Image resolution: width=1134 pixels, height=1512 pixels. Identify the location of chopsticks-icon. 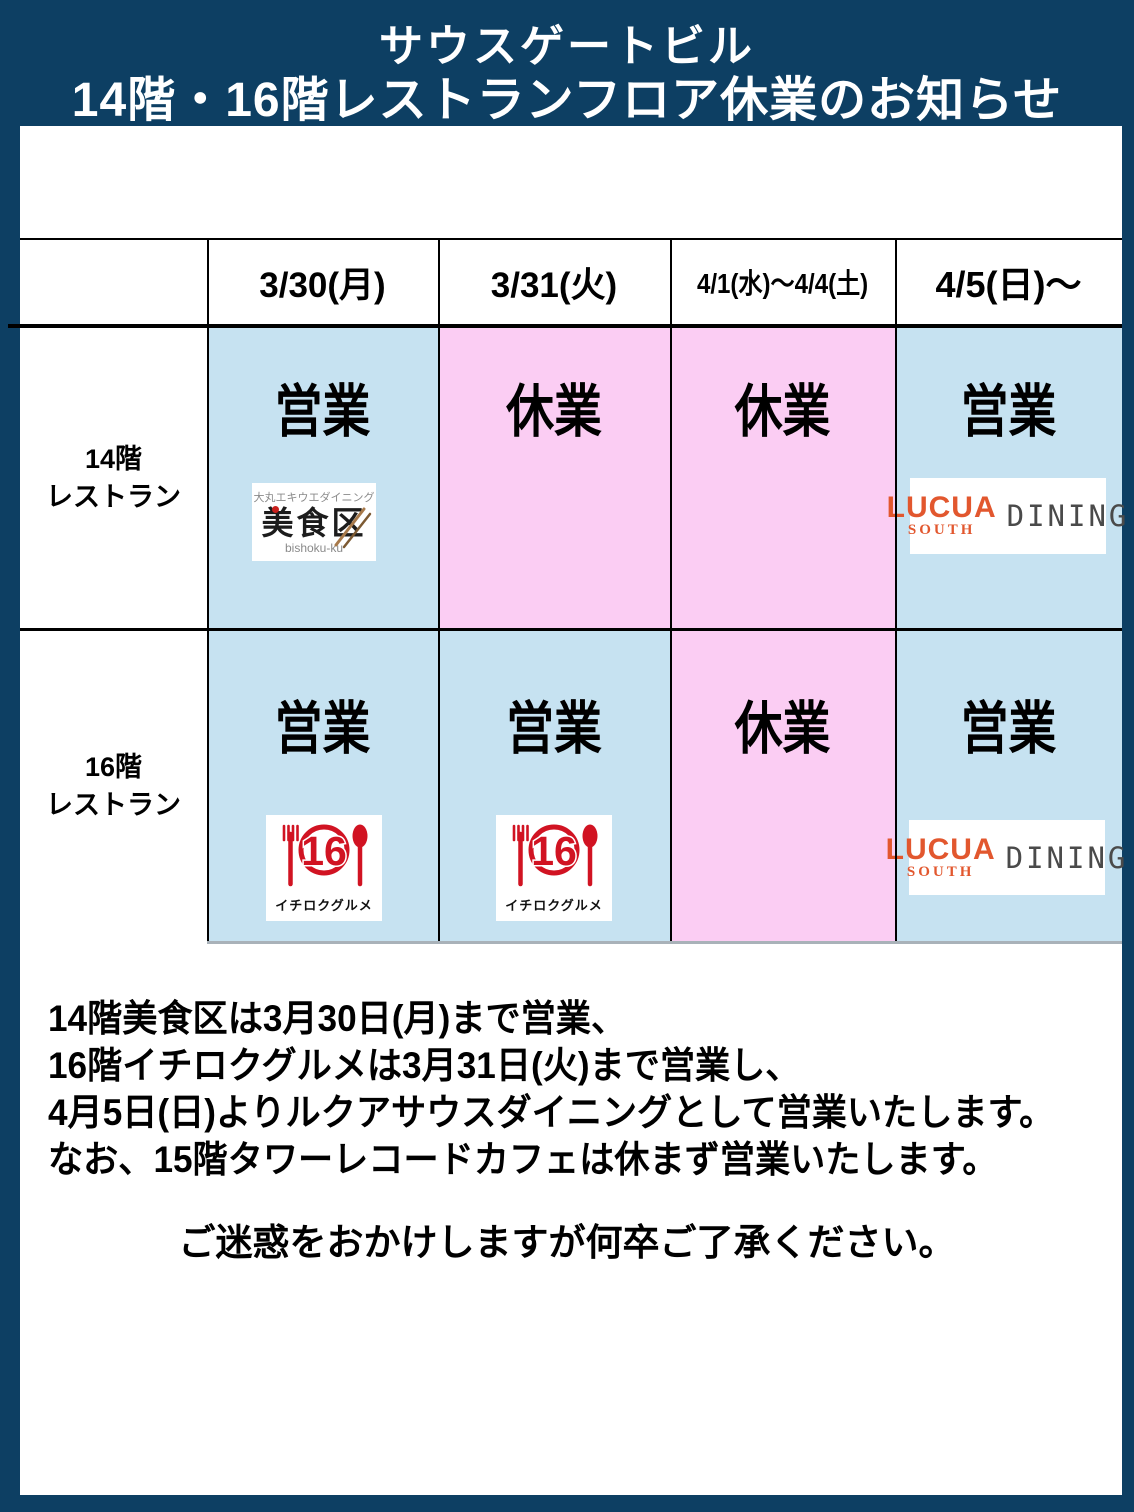
(353, 528).